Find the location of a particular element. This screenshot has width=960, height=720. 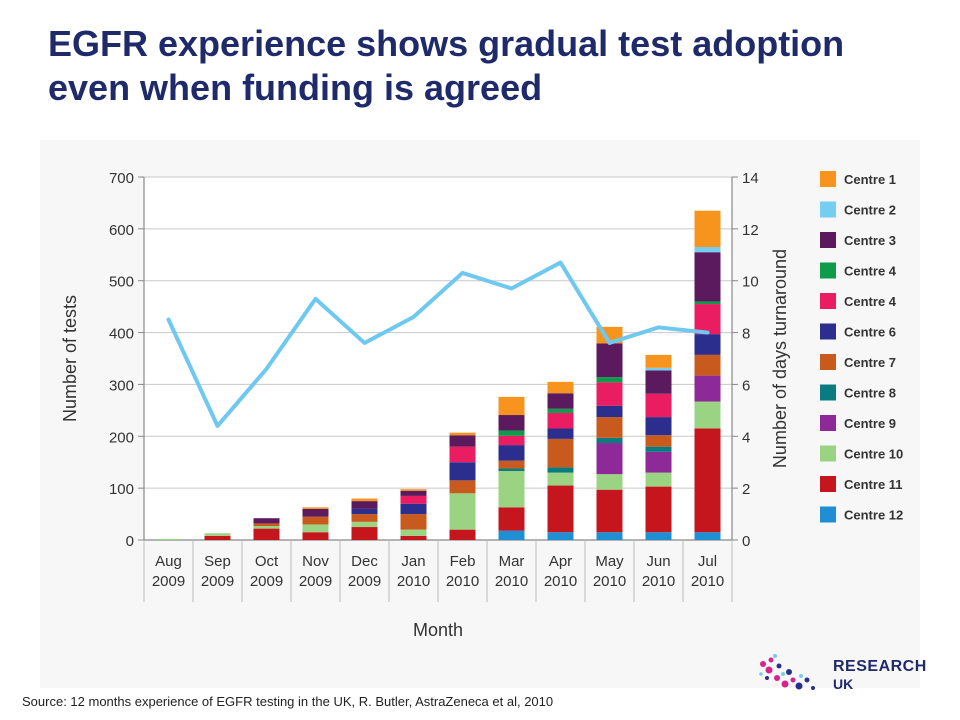

y2-tick-label: 8 is located at coordinates (746, 334).